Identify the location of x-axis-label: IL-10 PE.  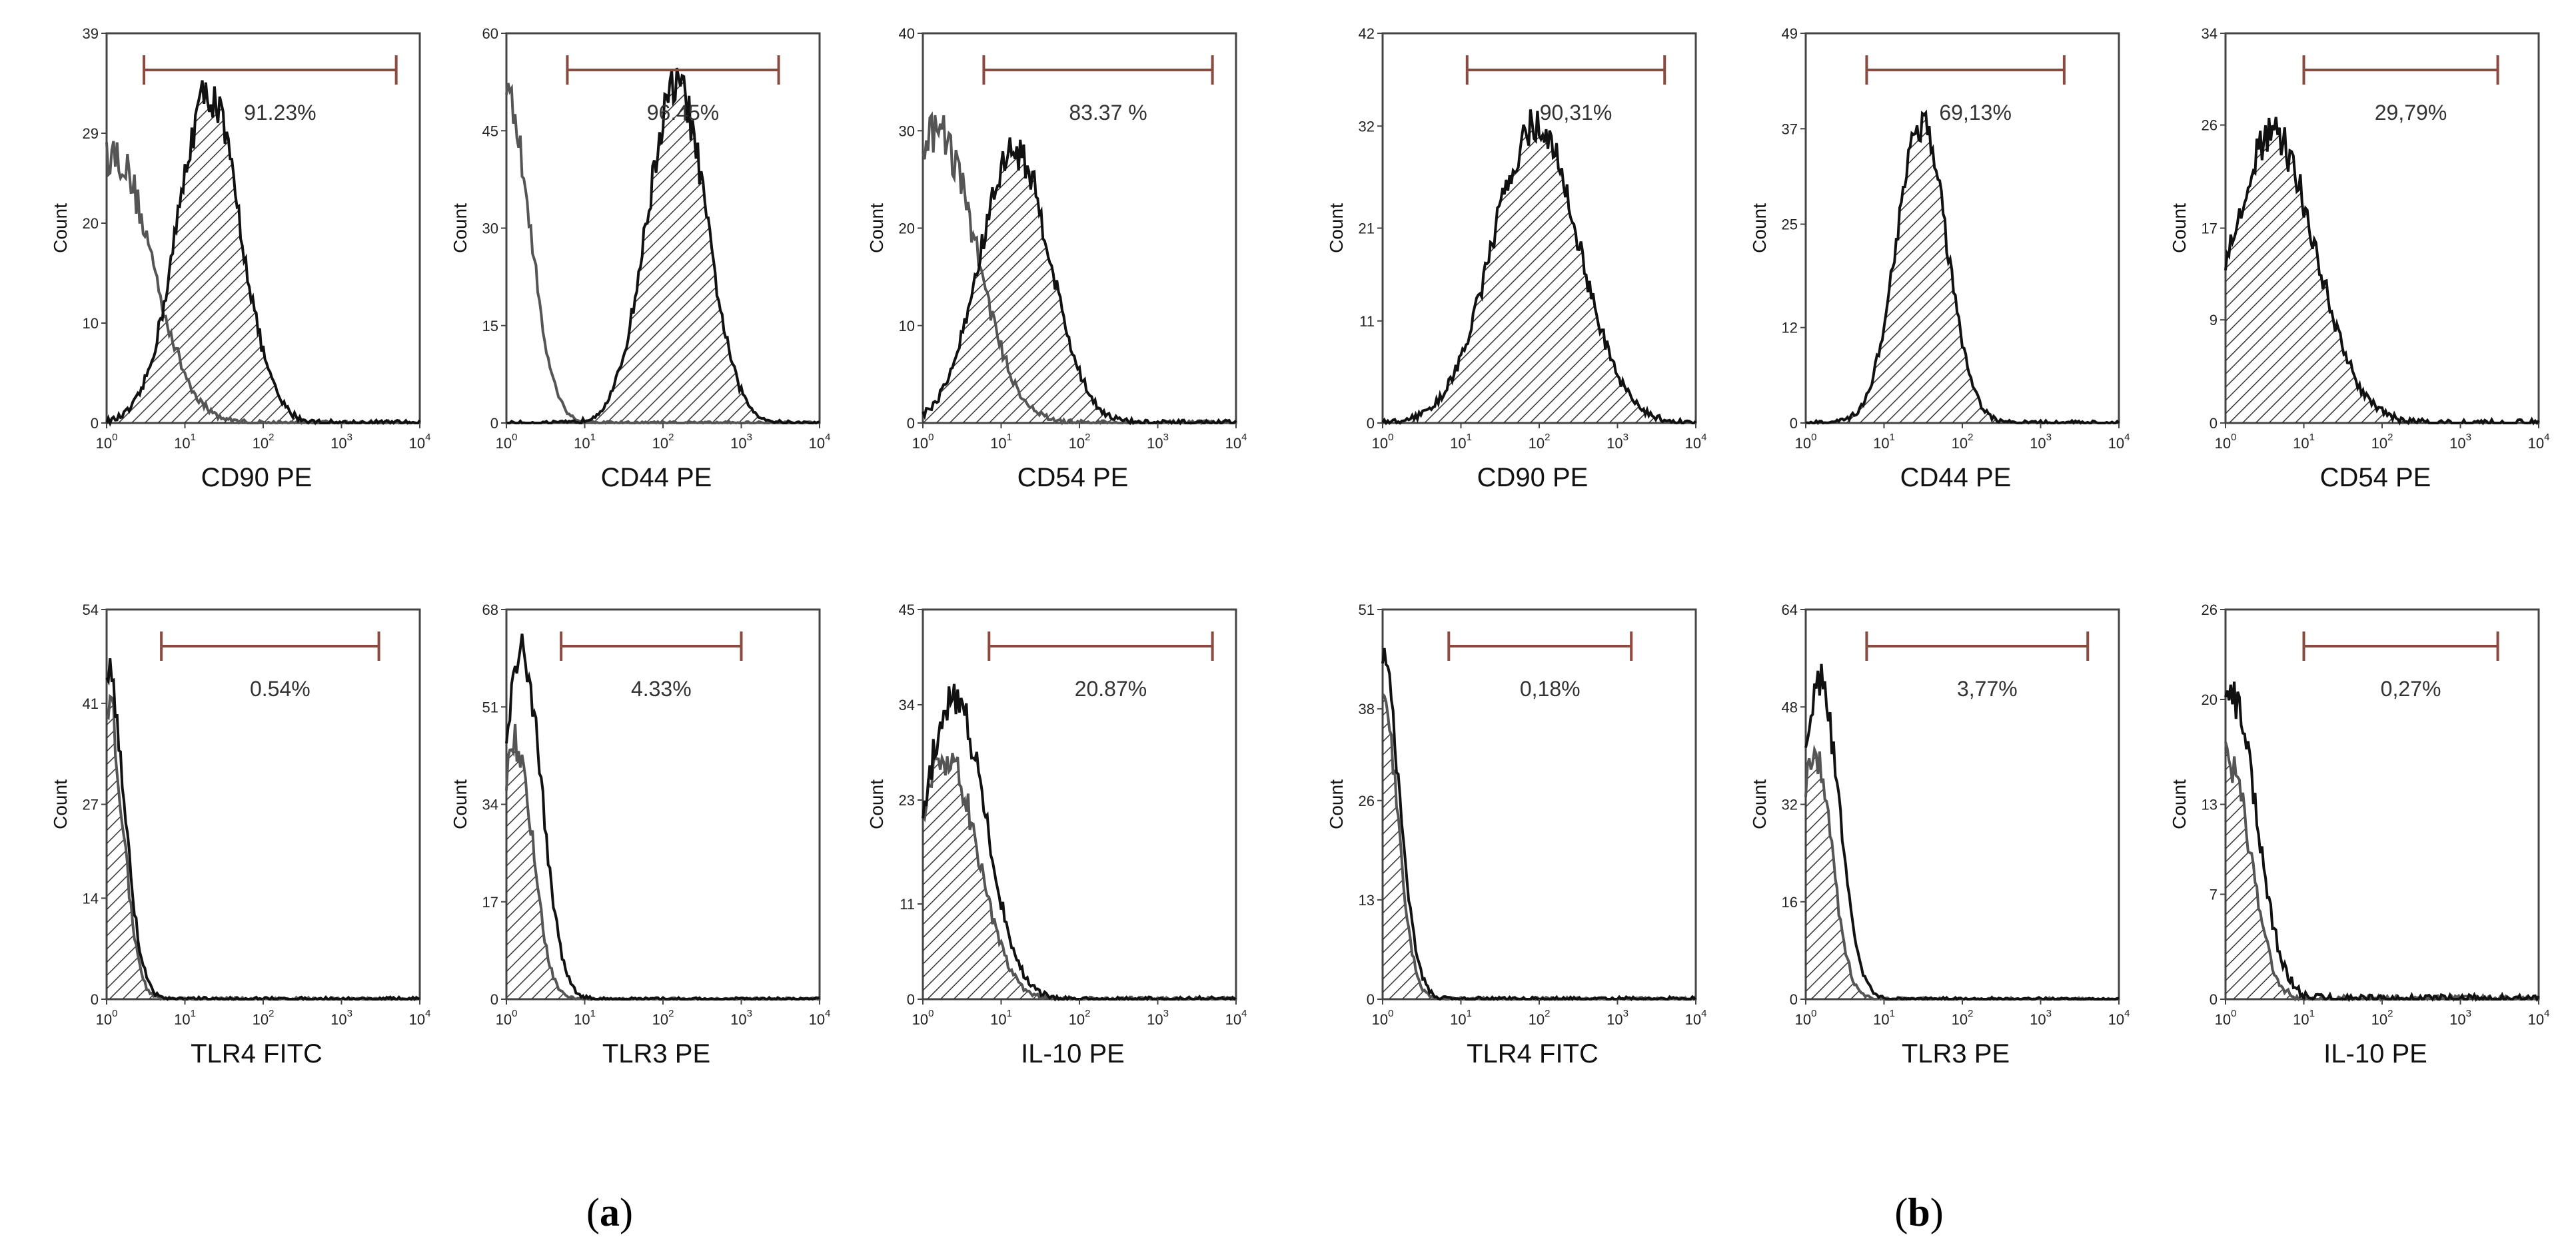
(1073, 1053).